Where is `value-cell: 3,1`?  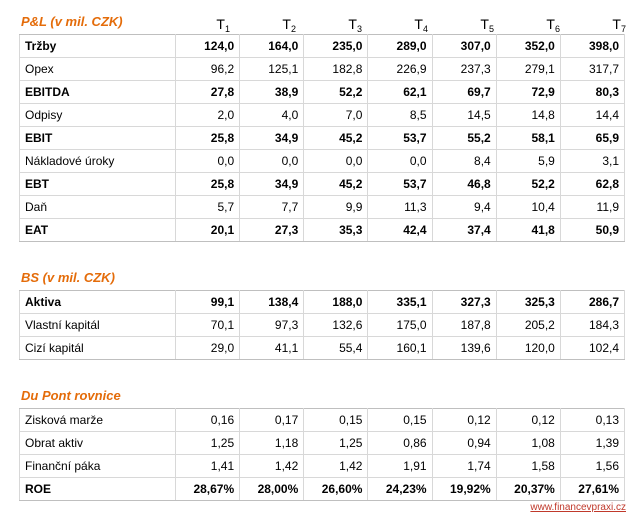
value-cell: 3,1 is located at coordinates (592, 161).